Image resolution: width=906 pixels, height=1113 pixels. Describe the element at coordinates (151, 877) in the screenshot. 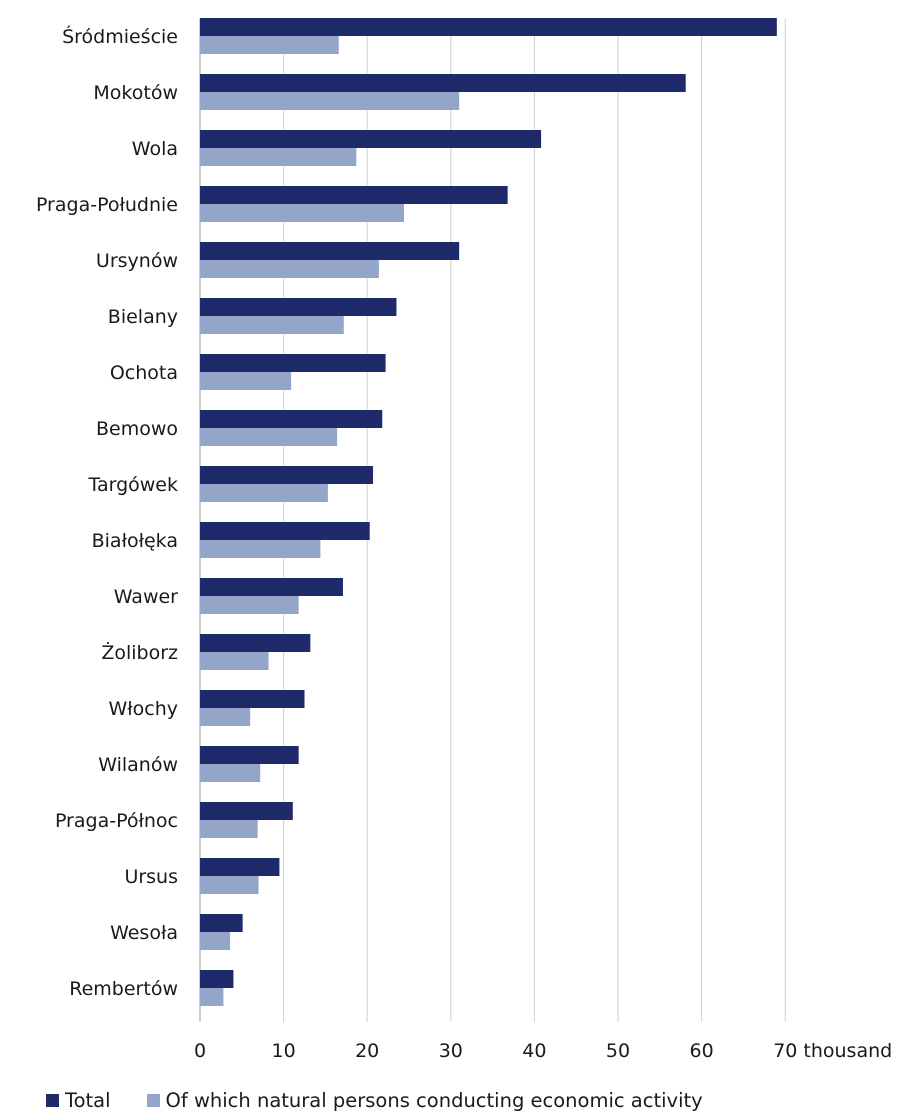

I see `category-label: Ursus` at that location.